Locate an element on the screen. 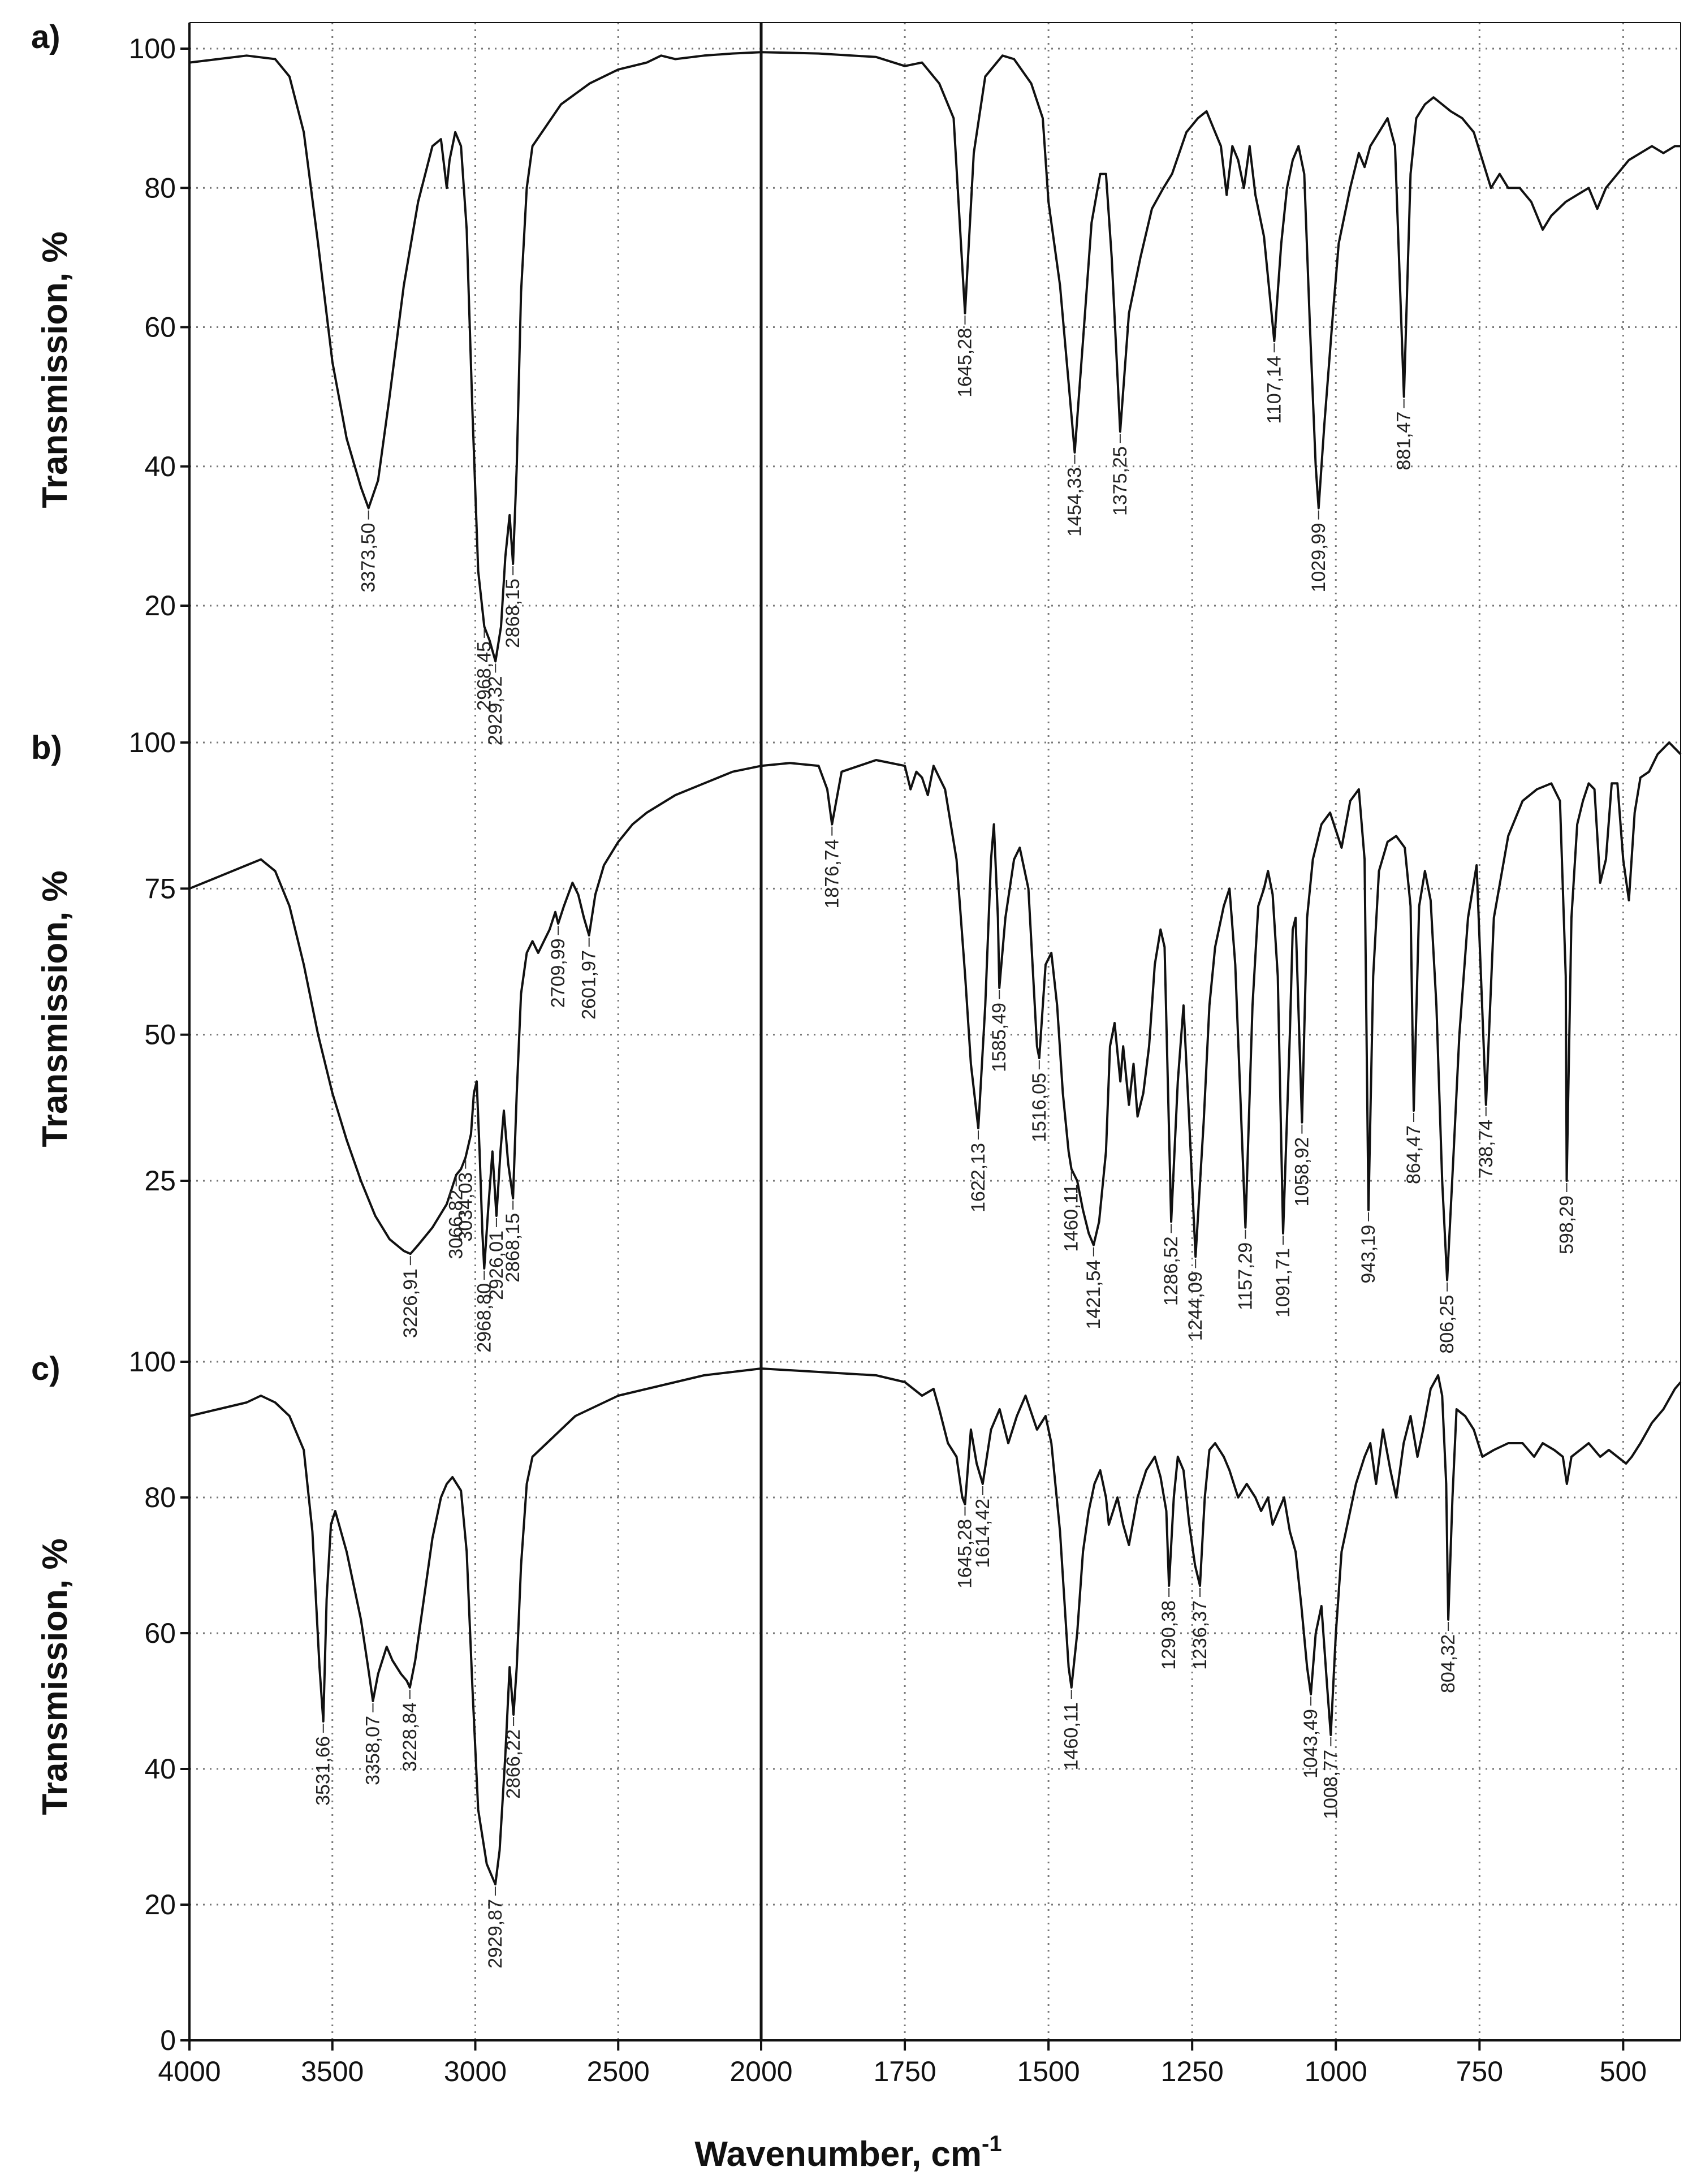  x-tick-label: 2000 is located at coordinates (760, 2071).